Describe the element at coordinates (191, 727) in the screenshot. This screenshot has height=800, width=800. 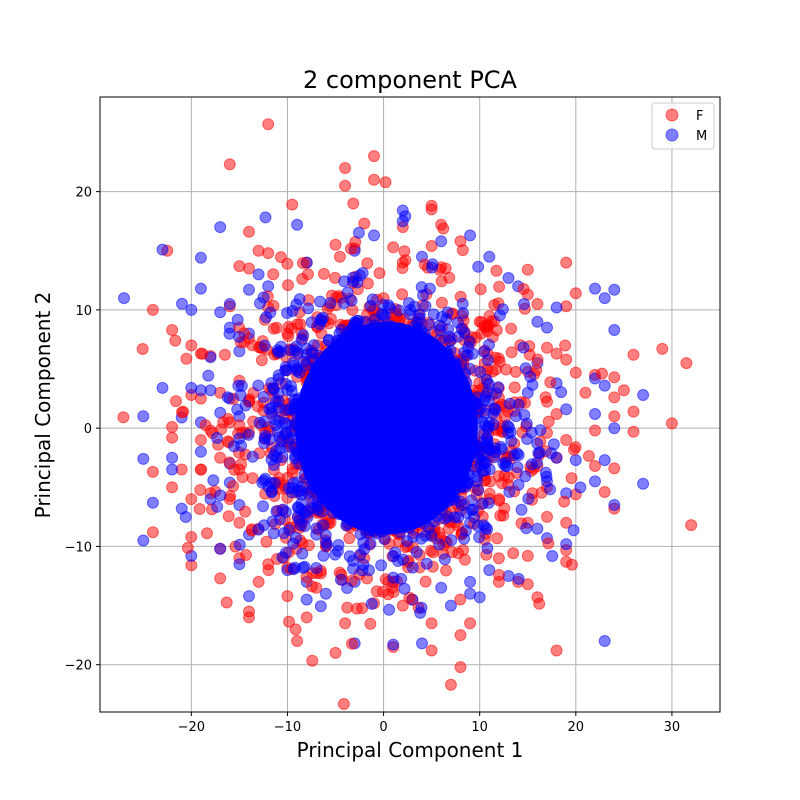
I see `x-tick-label: −20` at that location.